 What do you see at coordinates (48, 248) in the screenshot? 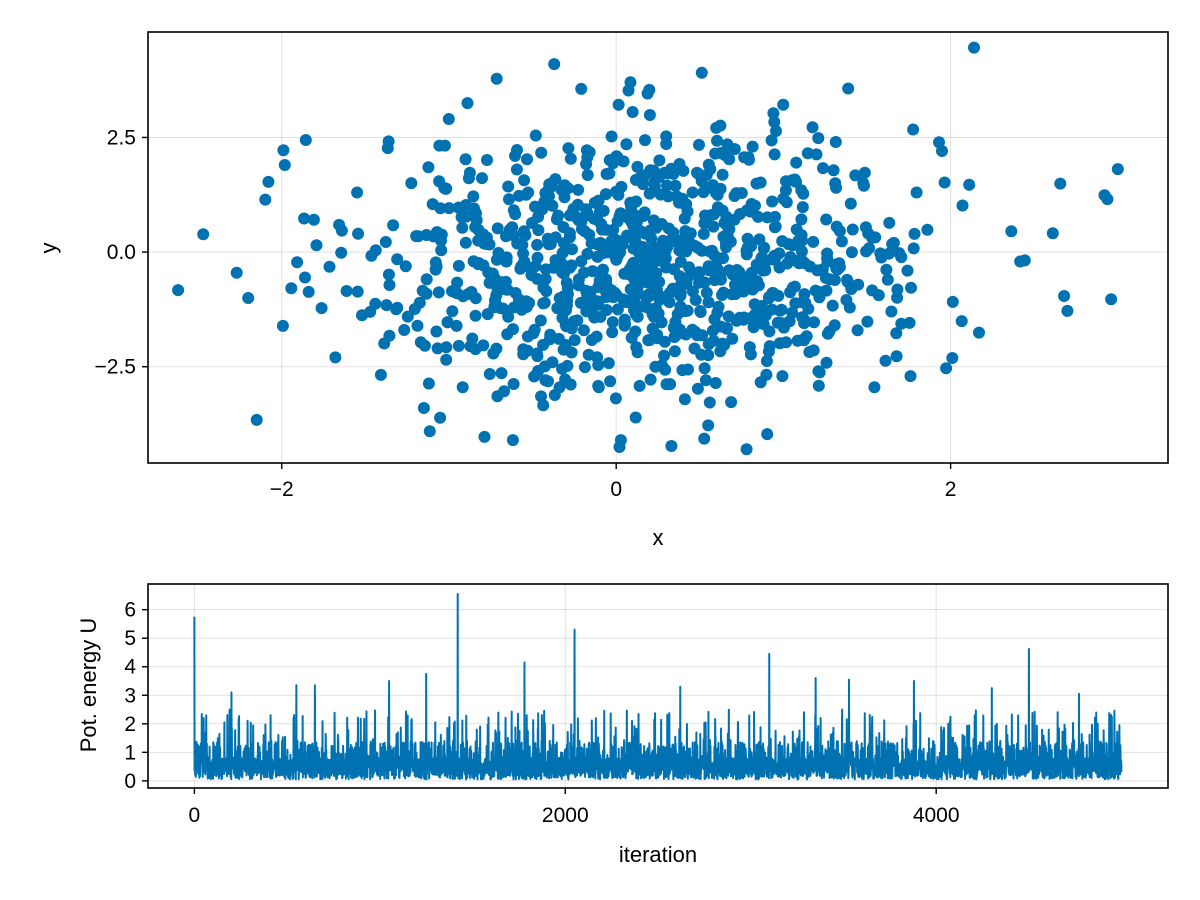
I see `scatter-y-axis-title: y` at bounding box center [48, 248].